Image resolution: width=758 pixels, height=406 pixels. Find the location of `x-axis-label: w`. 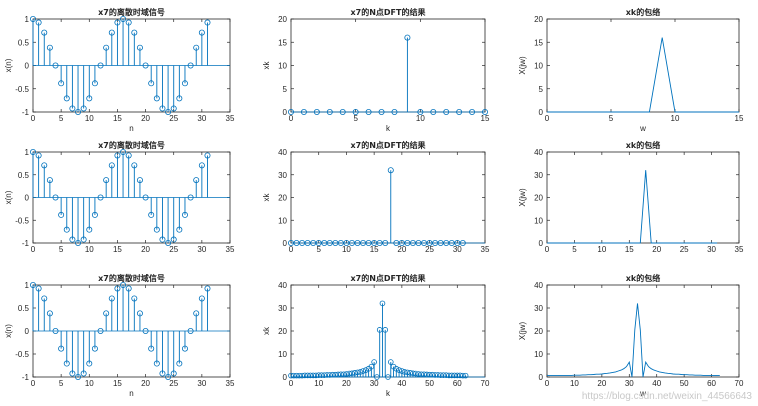

x-axis-label: w is located at coordinates (642, 128).